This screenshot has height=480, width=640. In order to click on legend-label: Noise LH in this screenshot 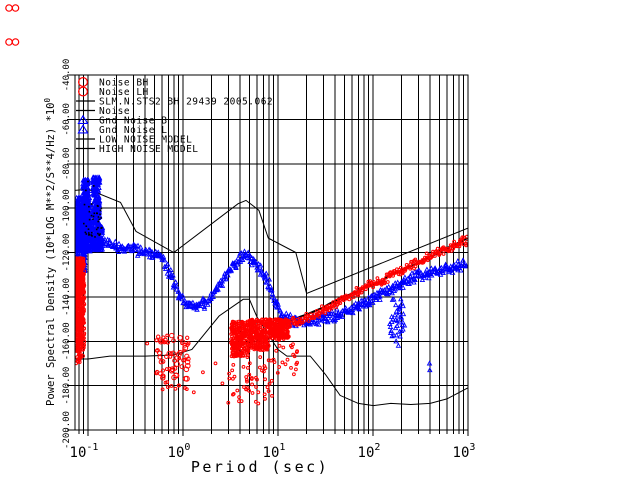, I will do `click(124, 92)`.